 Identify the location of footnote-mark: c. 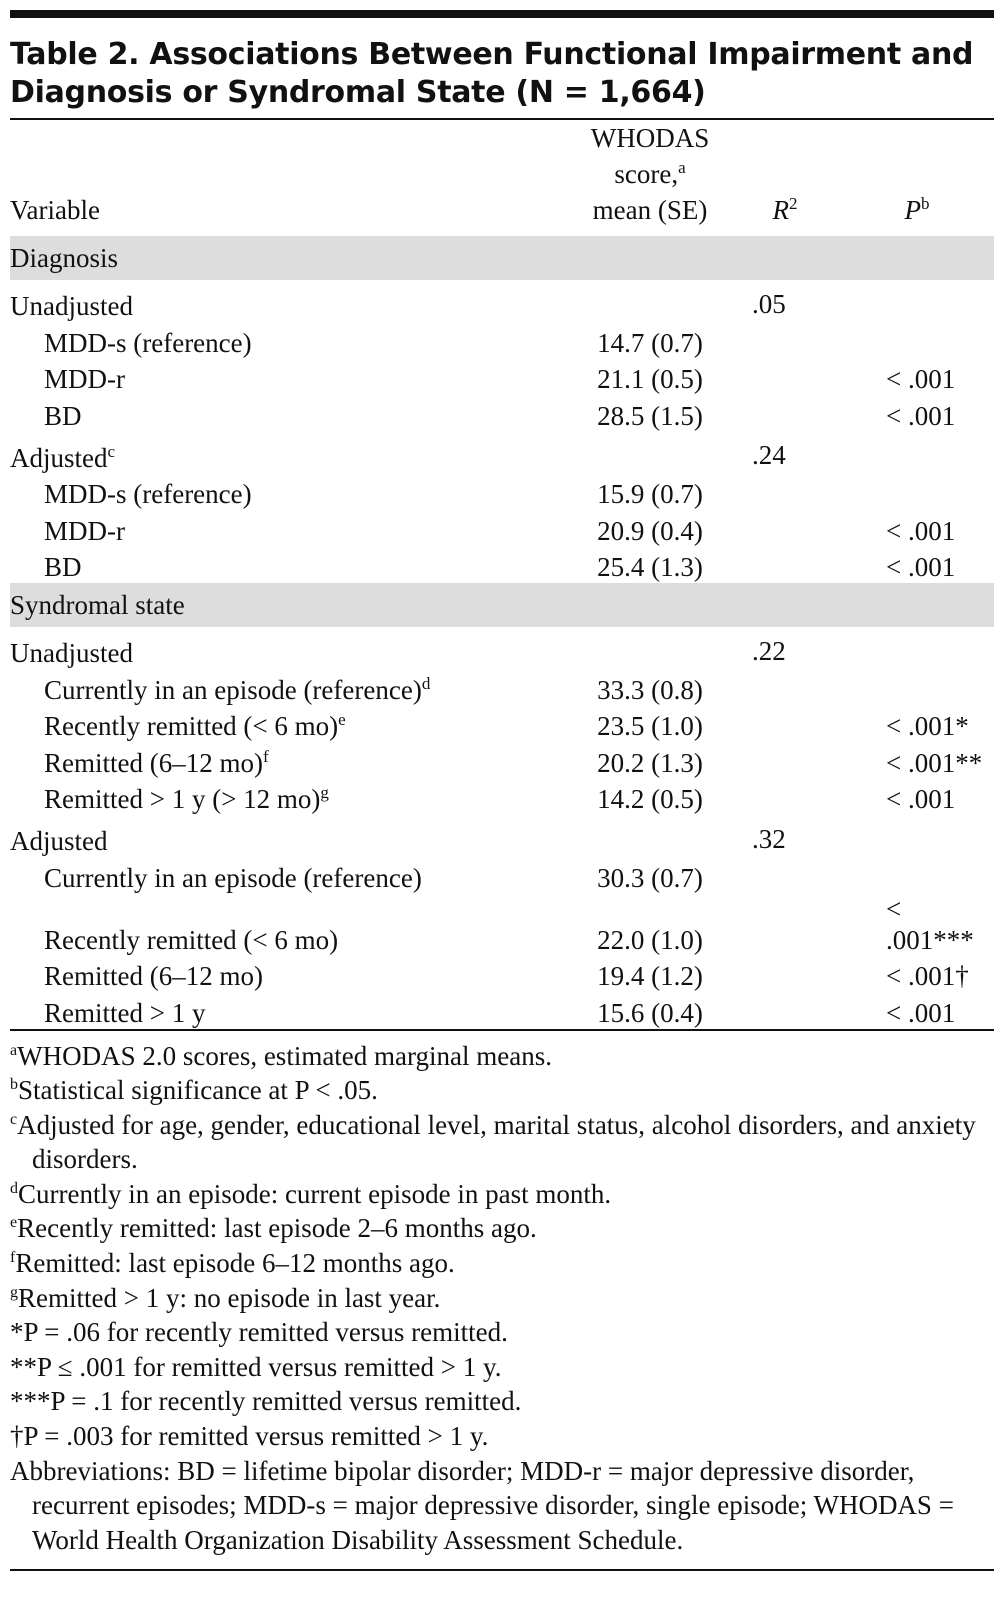
(14, 1119).